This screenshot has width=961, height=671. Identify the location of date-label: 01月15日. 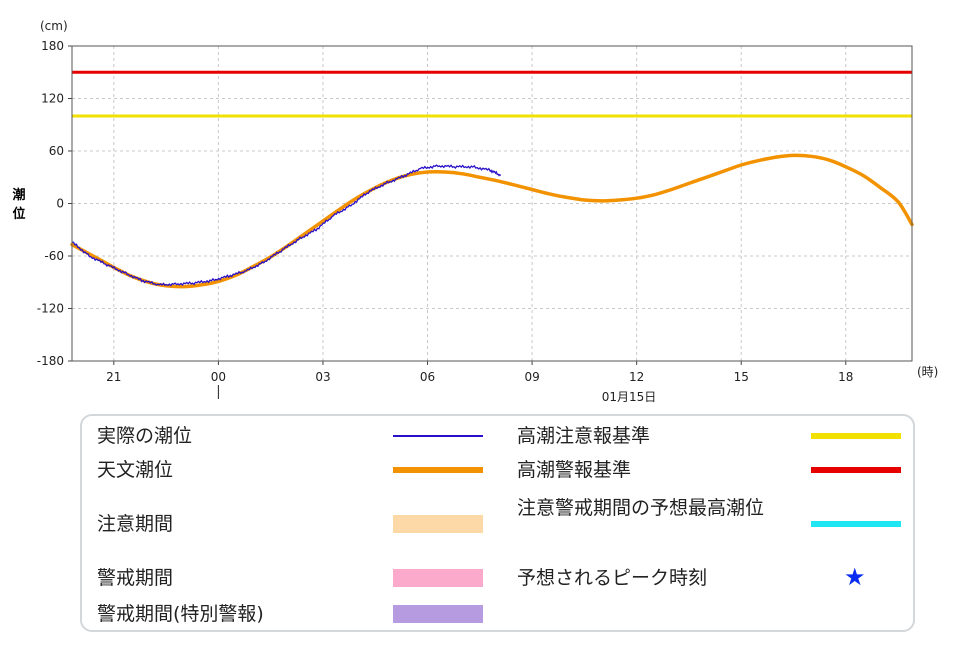
(629, 397).